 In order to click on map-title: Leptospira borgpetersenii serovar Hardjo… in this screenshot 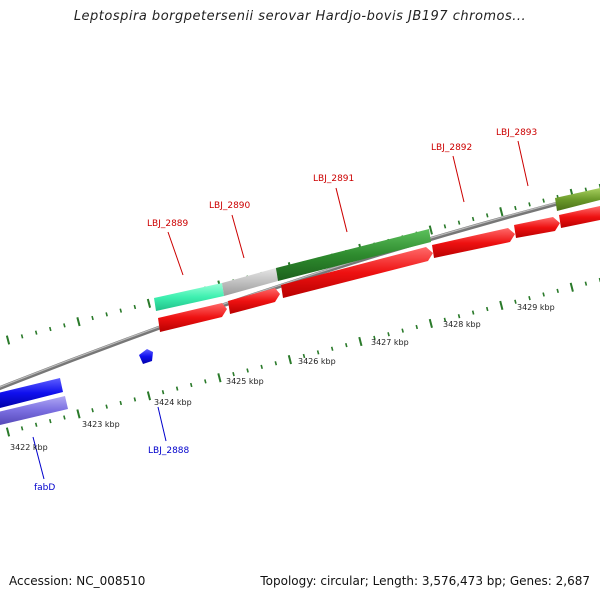, I will do `click(300, 16)`.